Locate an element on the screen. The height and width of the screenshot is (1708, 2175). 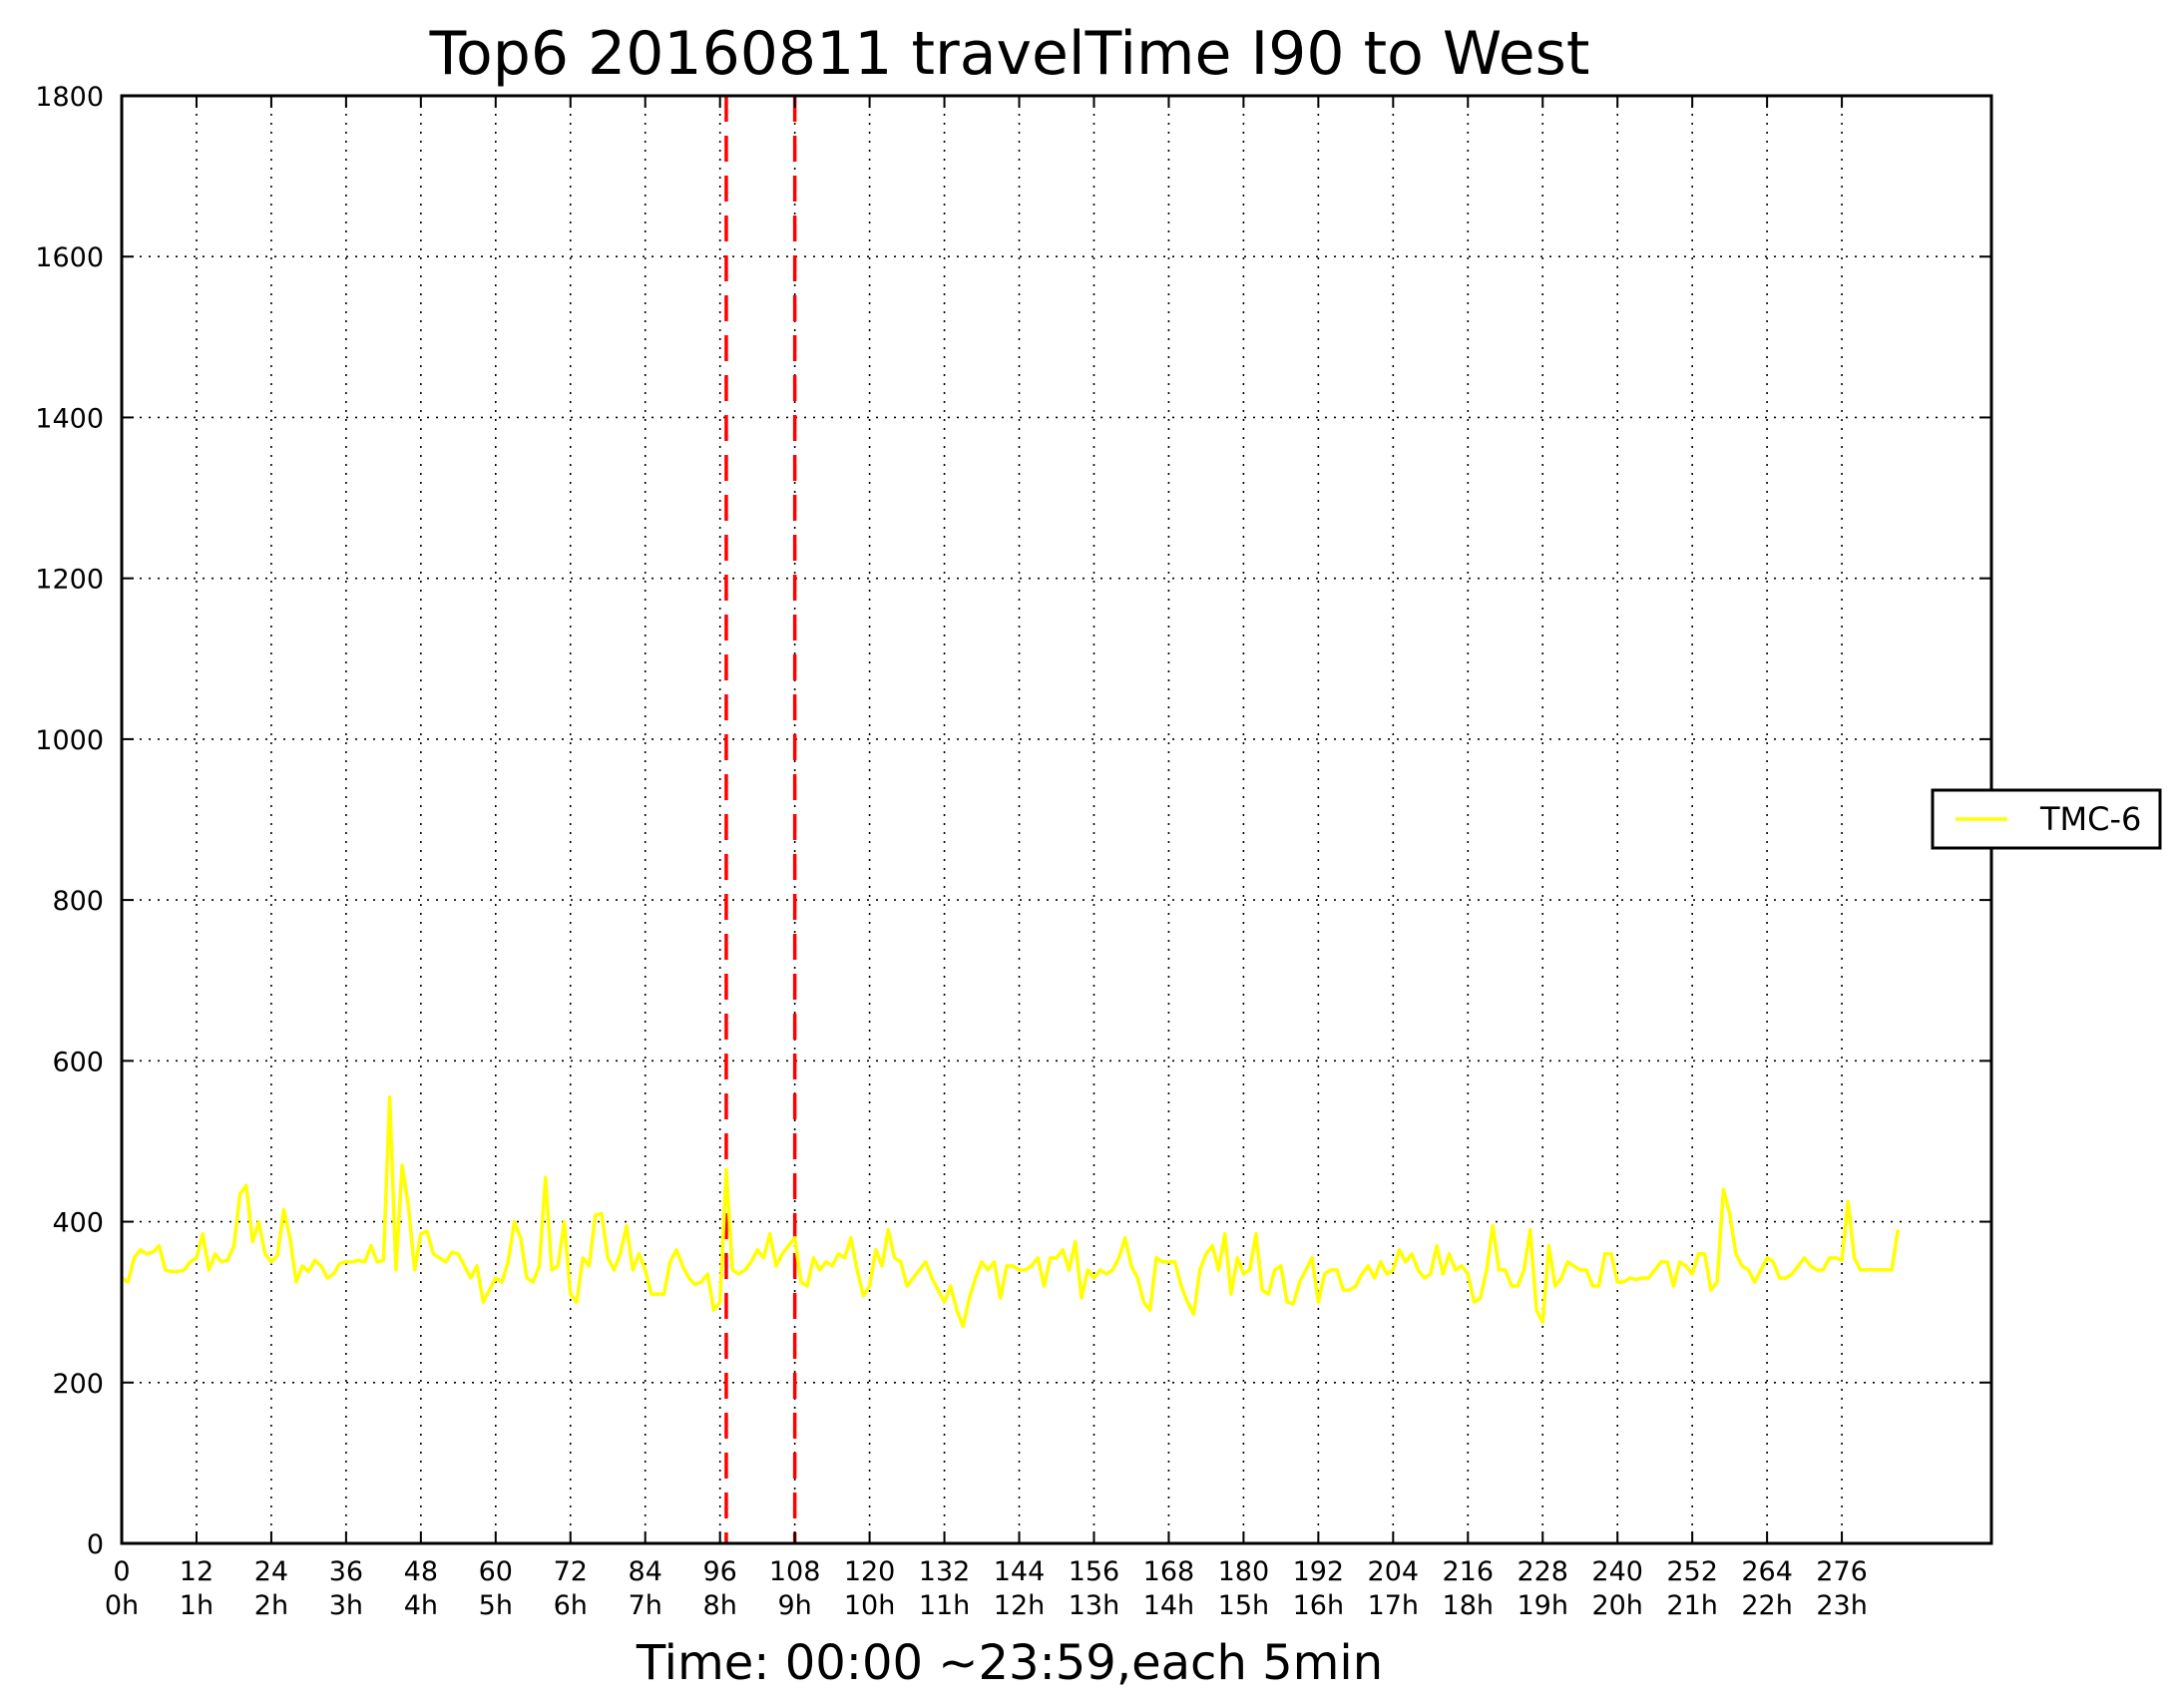
x-tick-label: 132 is located at coordinates (945, 1571).